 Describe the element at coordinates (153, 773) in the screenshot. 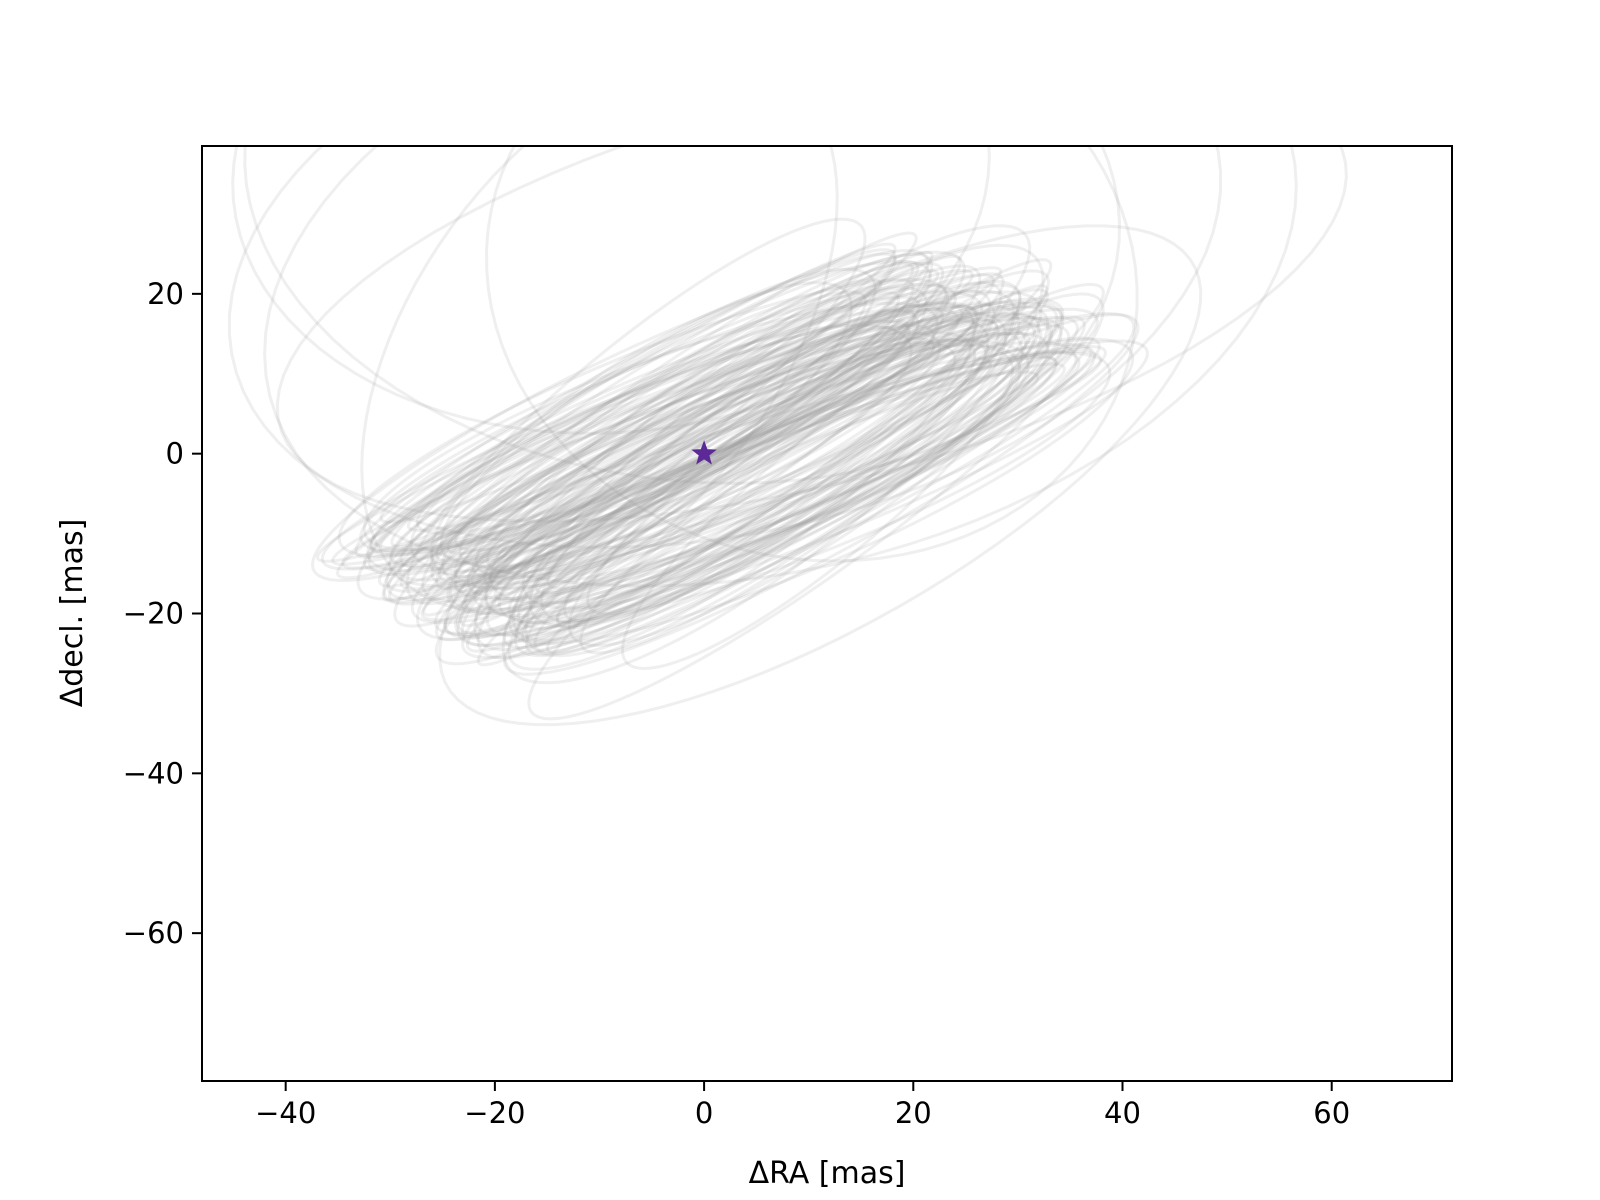

I see `y-tick-label: −40` at that location.